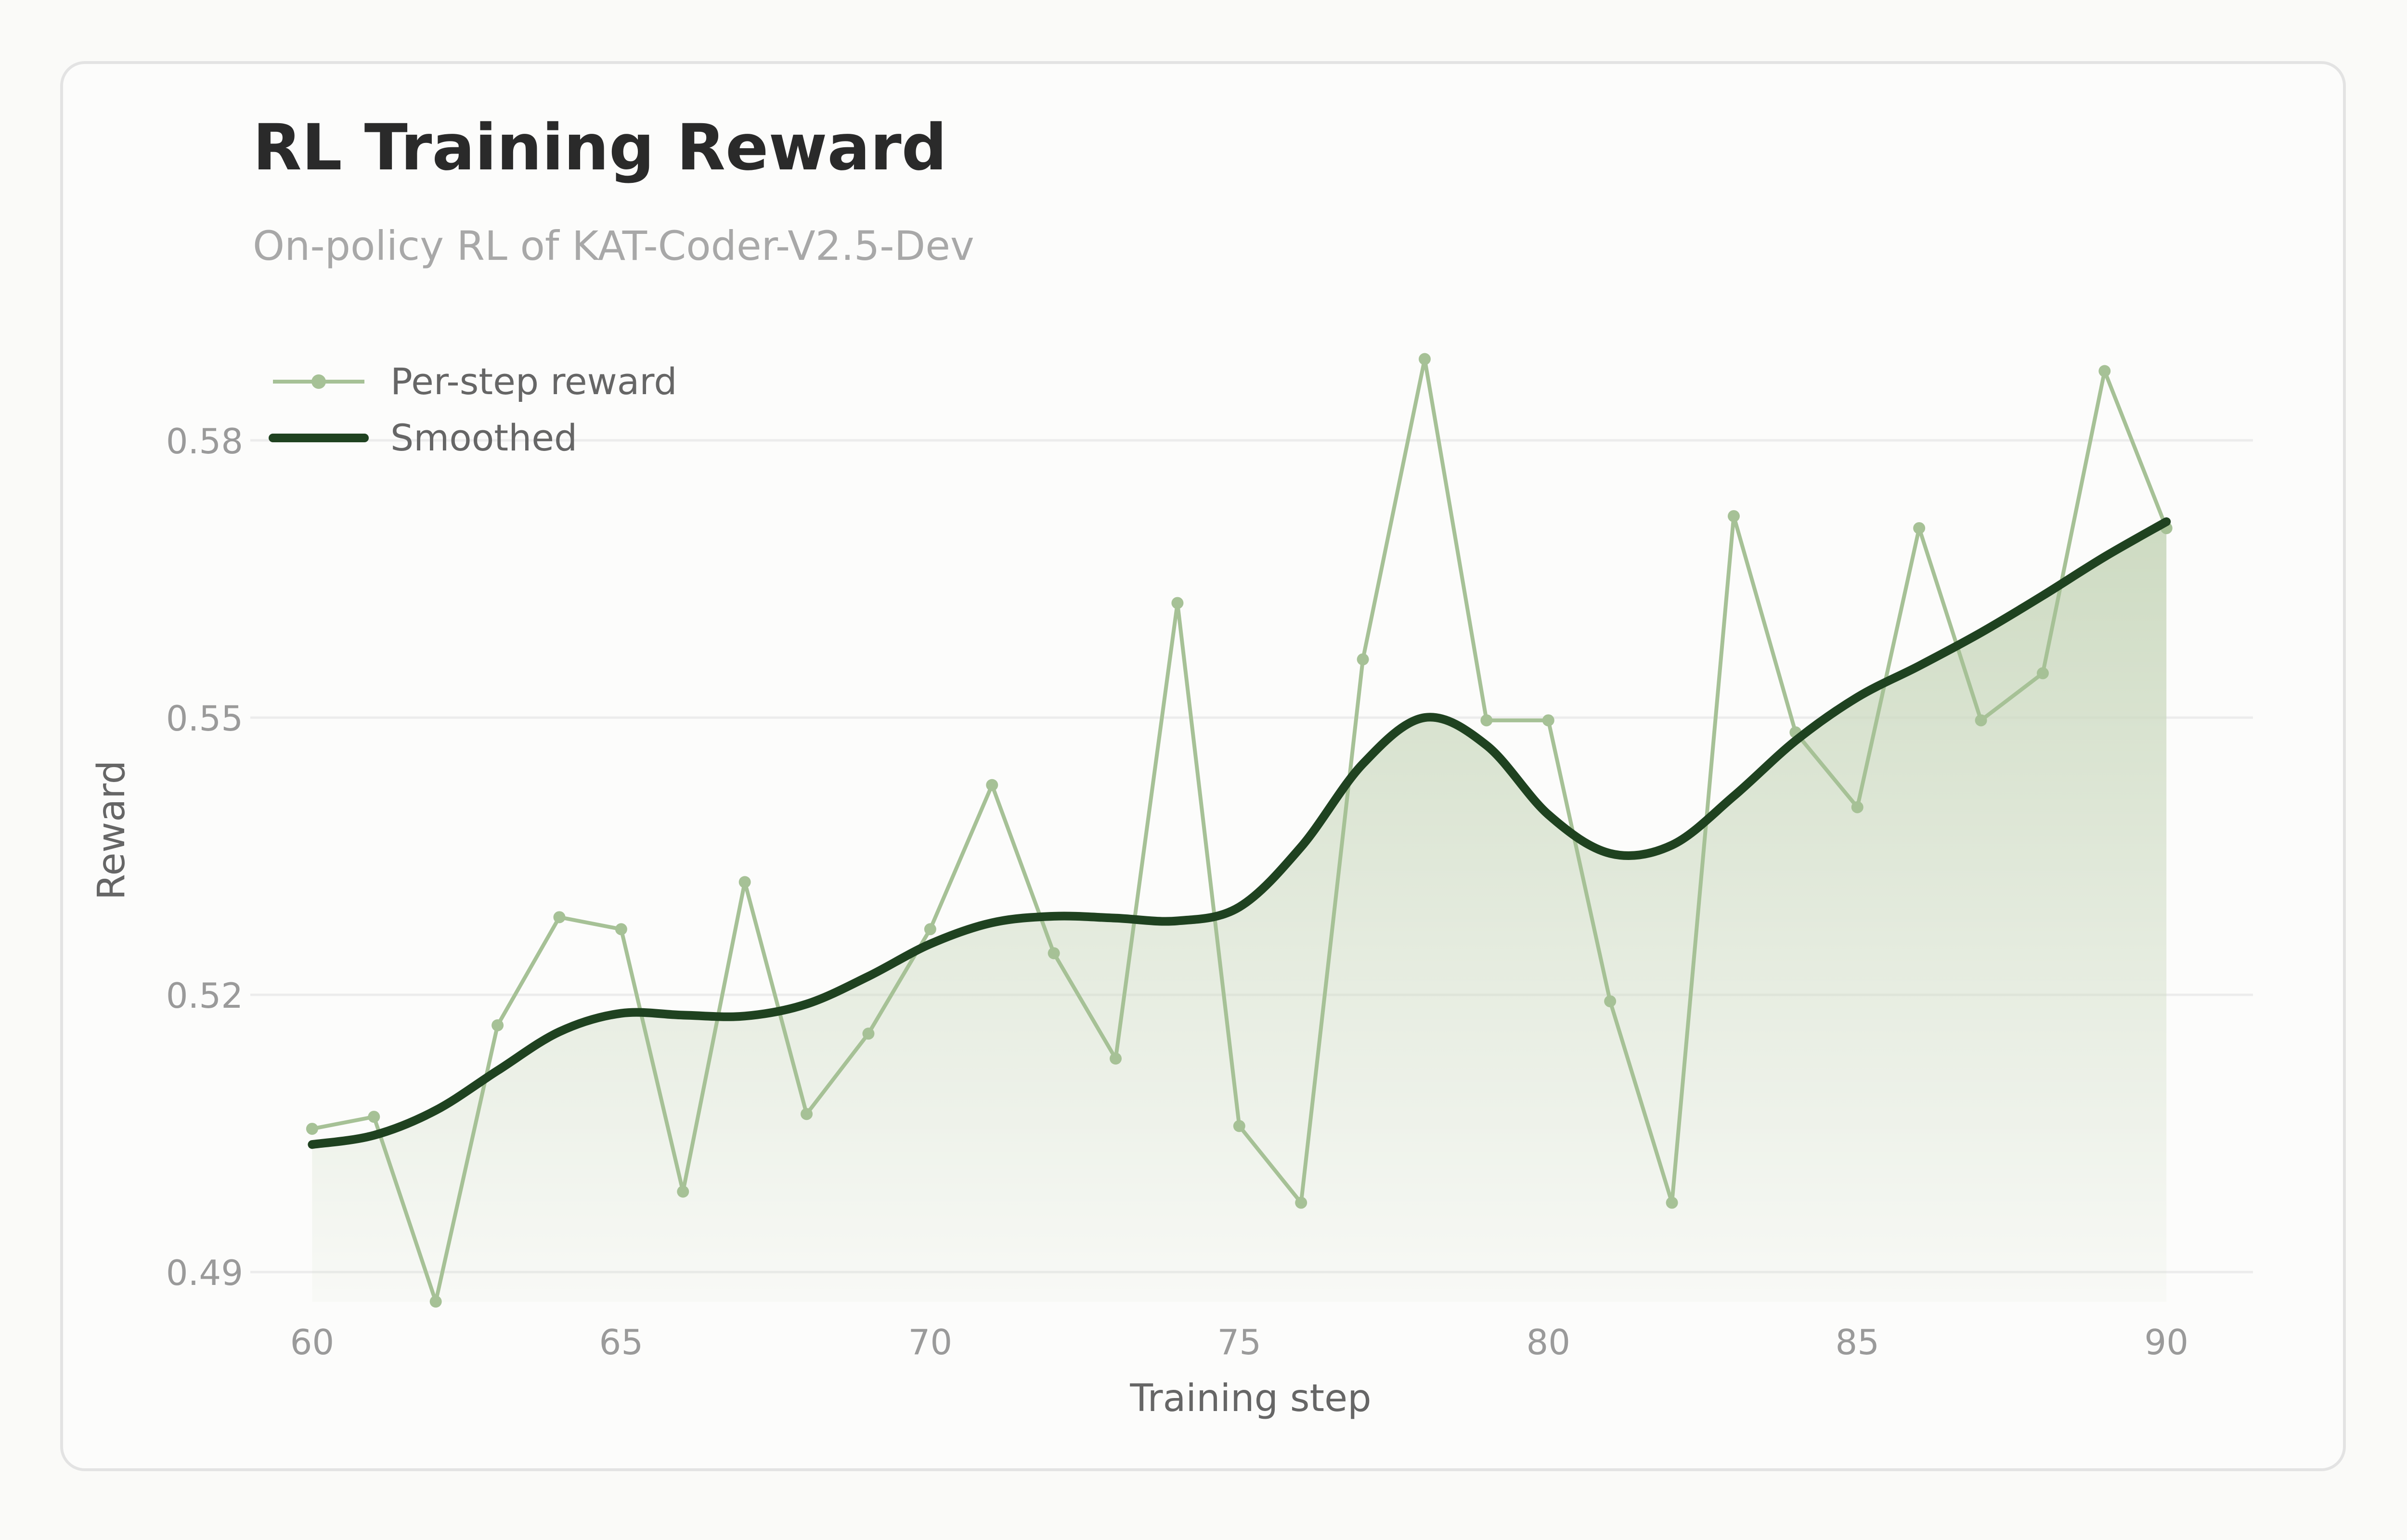 This screenshot has height=1540, width=2407. What do you see at coordinates (2166, 1342) in the screenshot?
I see `x-tick-label: 90` at bounding box center [2166, 1342].